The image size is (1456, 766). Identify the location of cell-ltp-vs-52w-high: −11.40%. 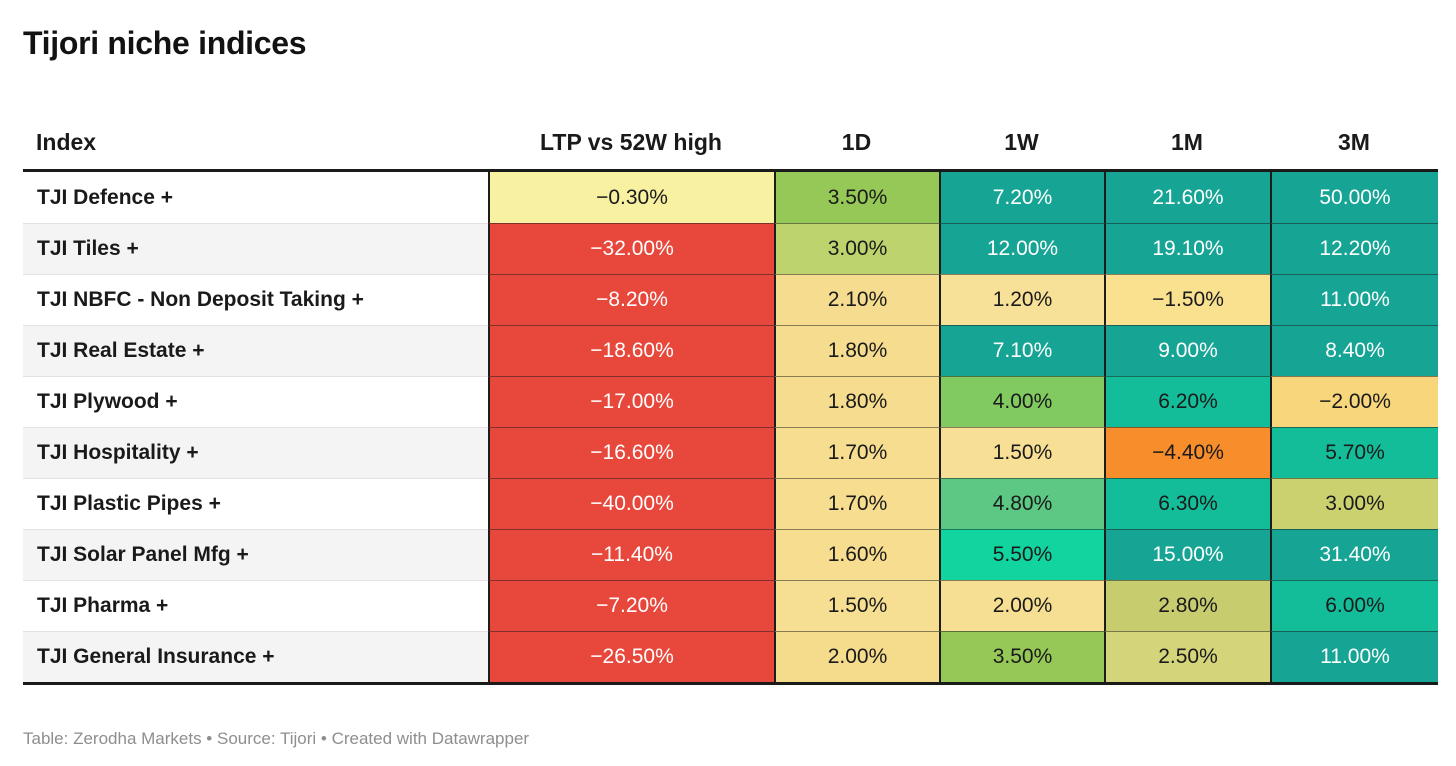
(631, 554).